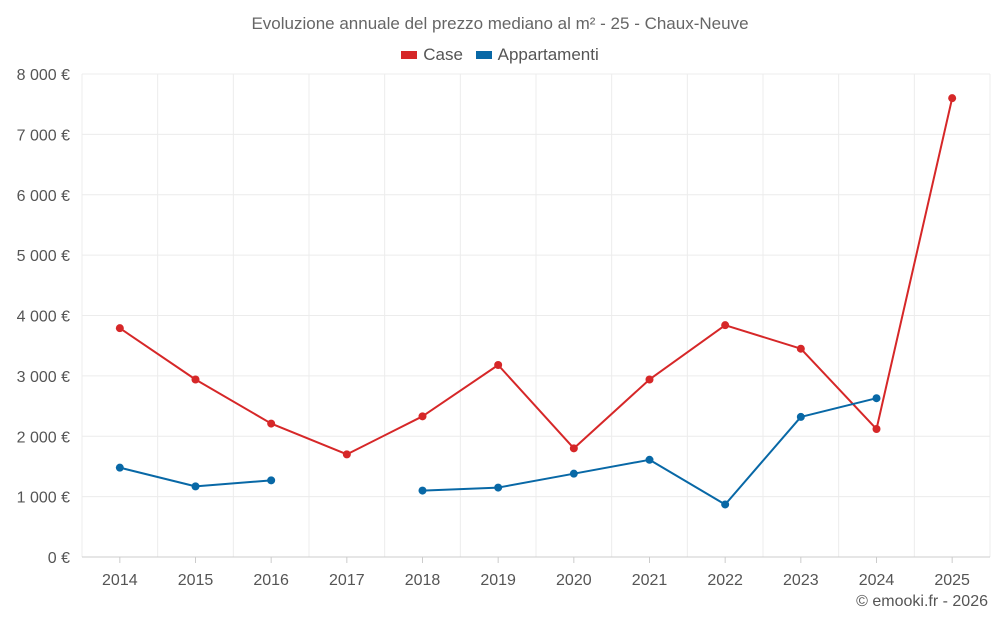 This screenshot has width=1000, height=625. Describe the element at coordinates (43, 75) in the screenshot. I see `y-tick-label: 8 000 €` at that location.